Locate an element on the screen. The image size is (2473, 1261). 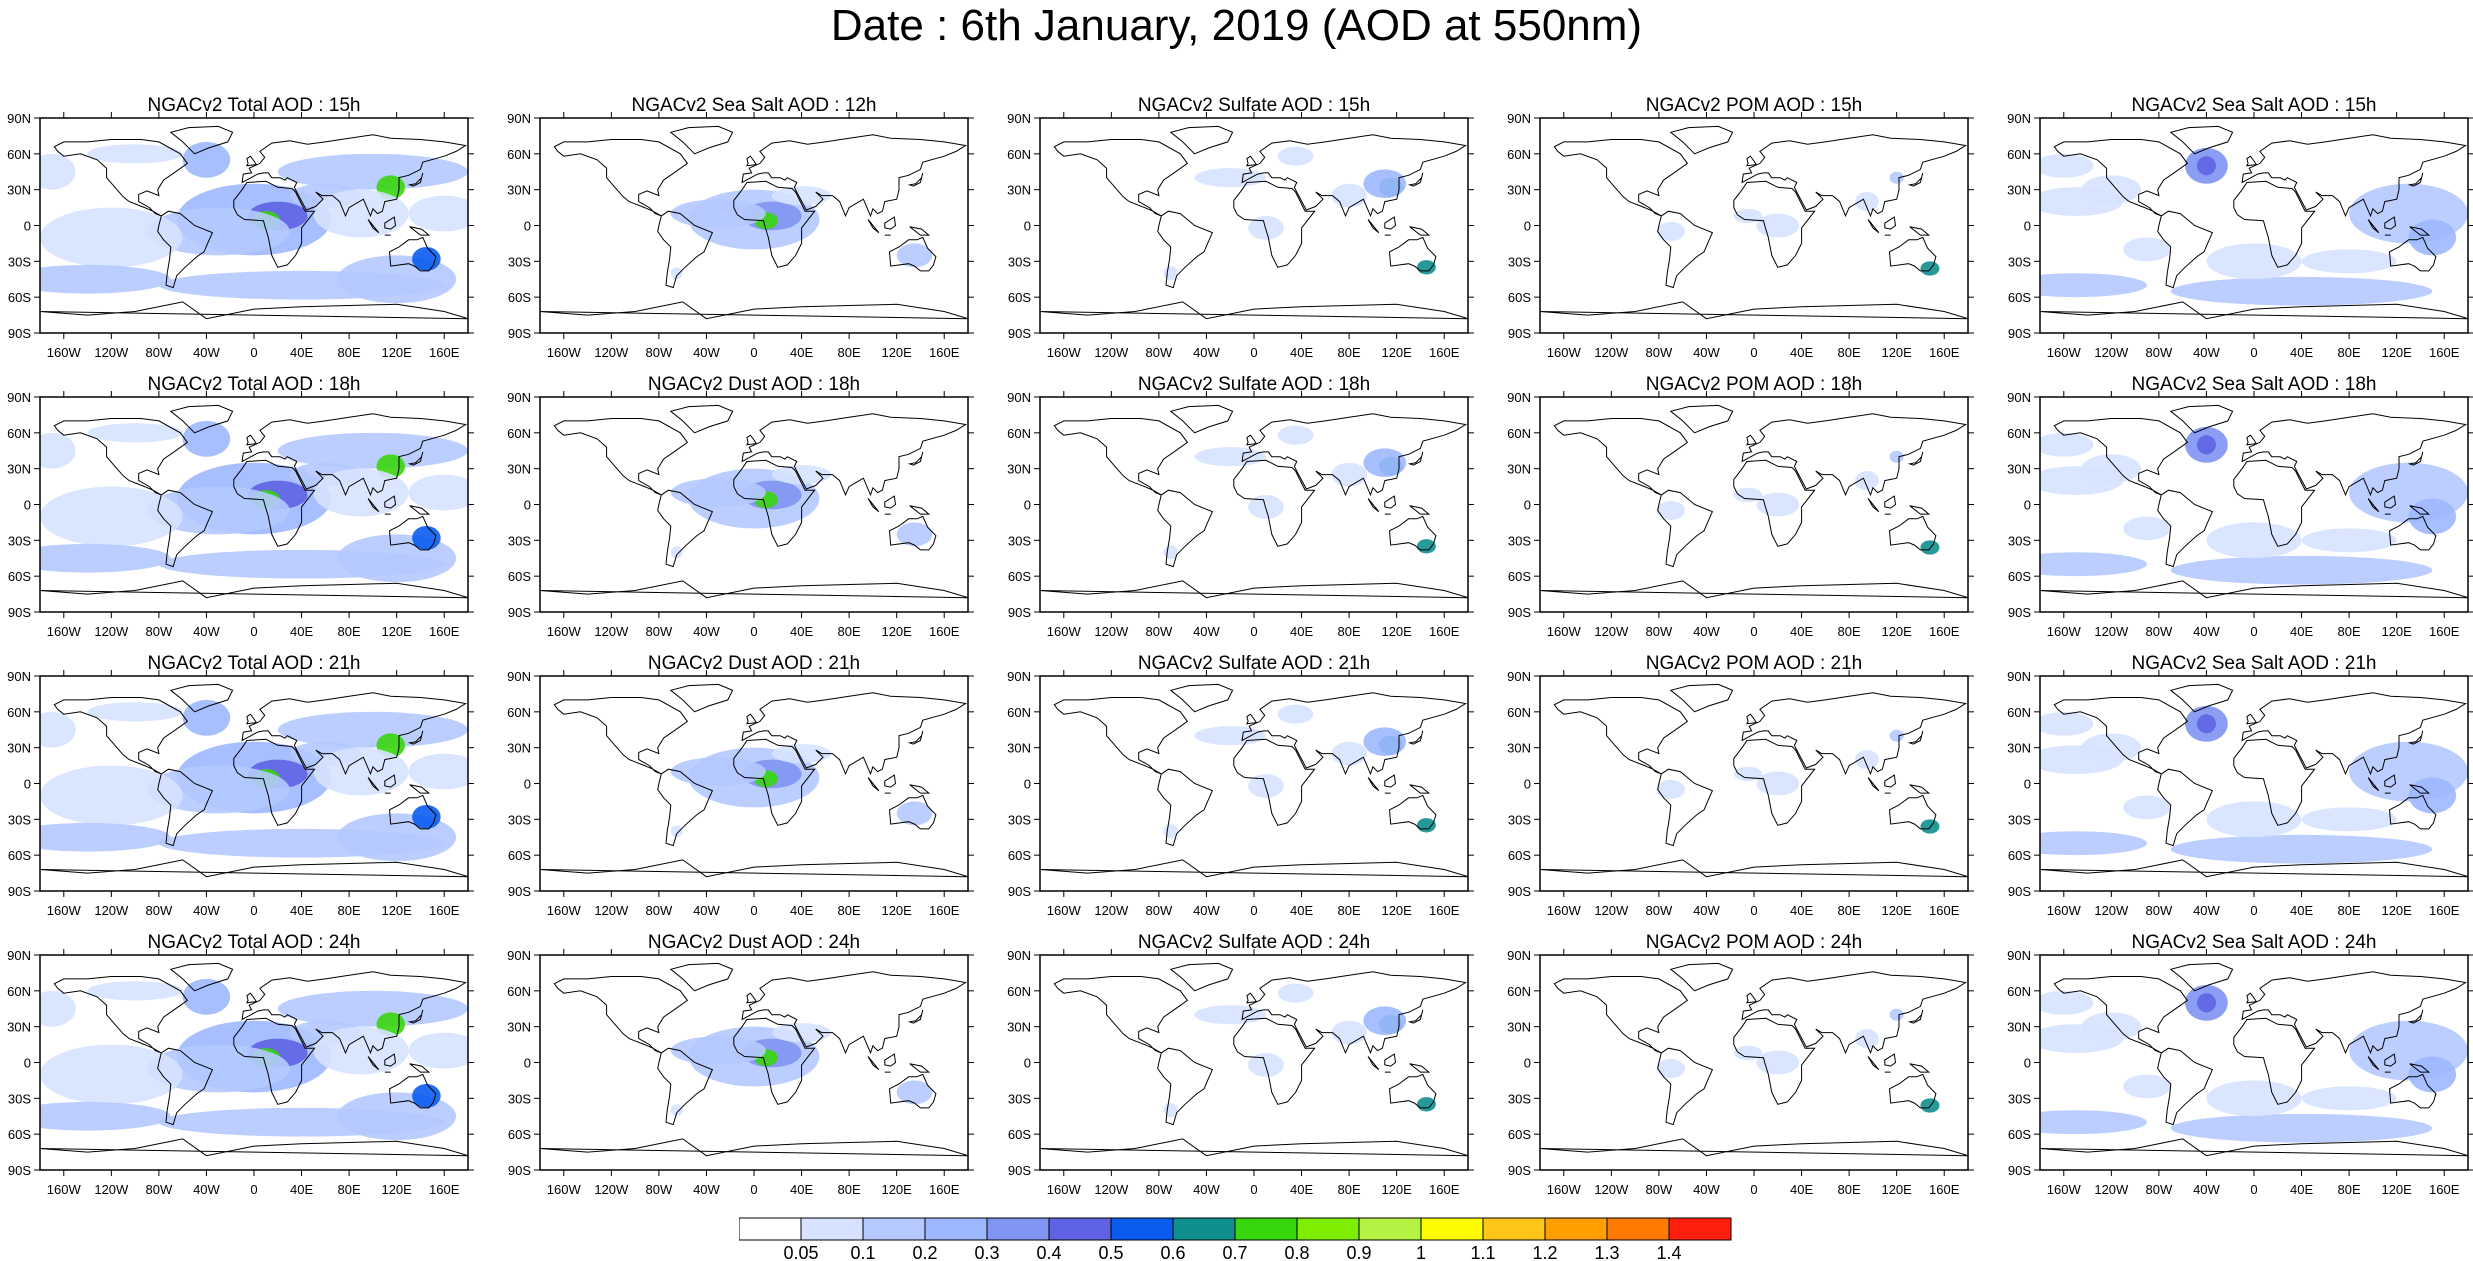
map-frame is located at coordinates (1754, 225).